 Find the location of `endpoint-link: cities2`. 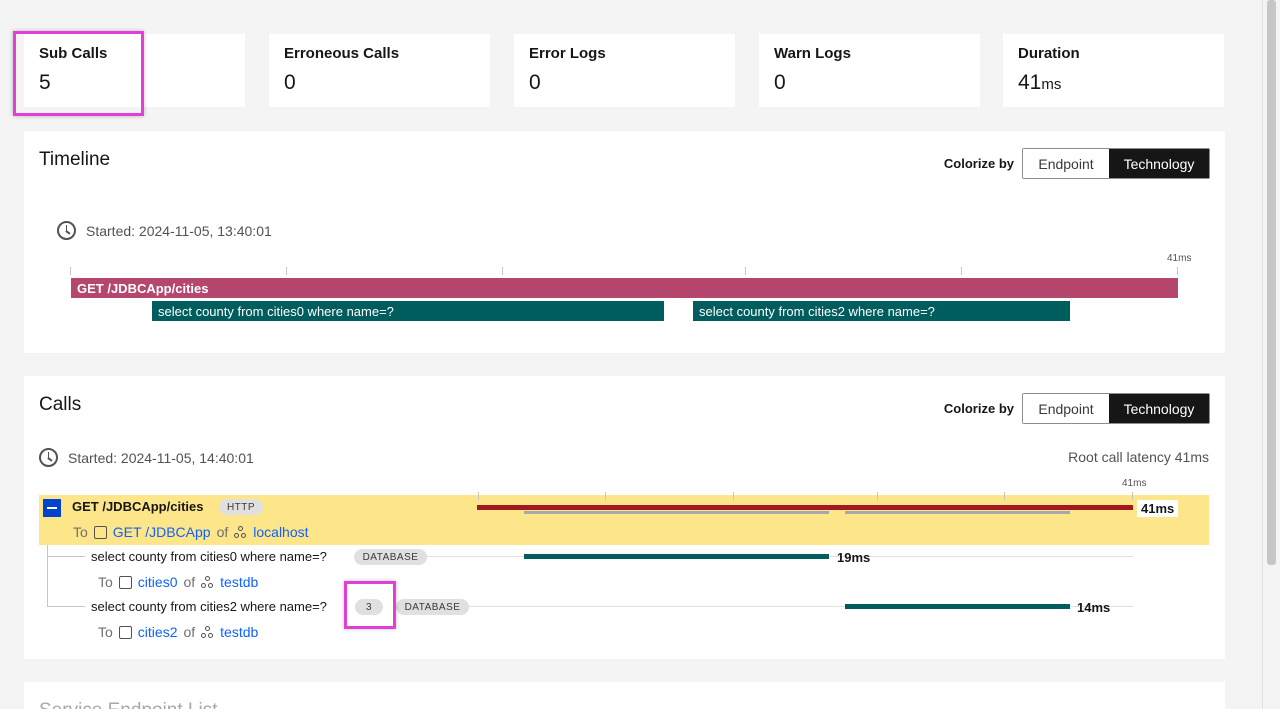

endpoint-link: cities2 is located at coordinates (157, 632).